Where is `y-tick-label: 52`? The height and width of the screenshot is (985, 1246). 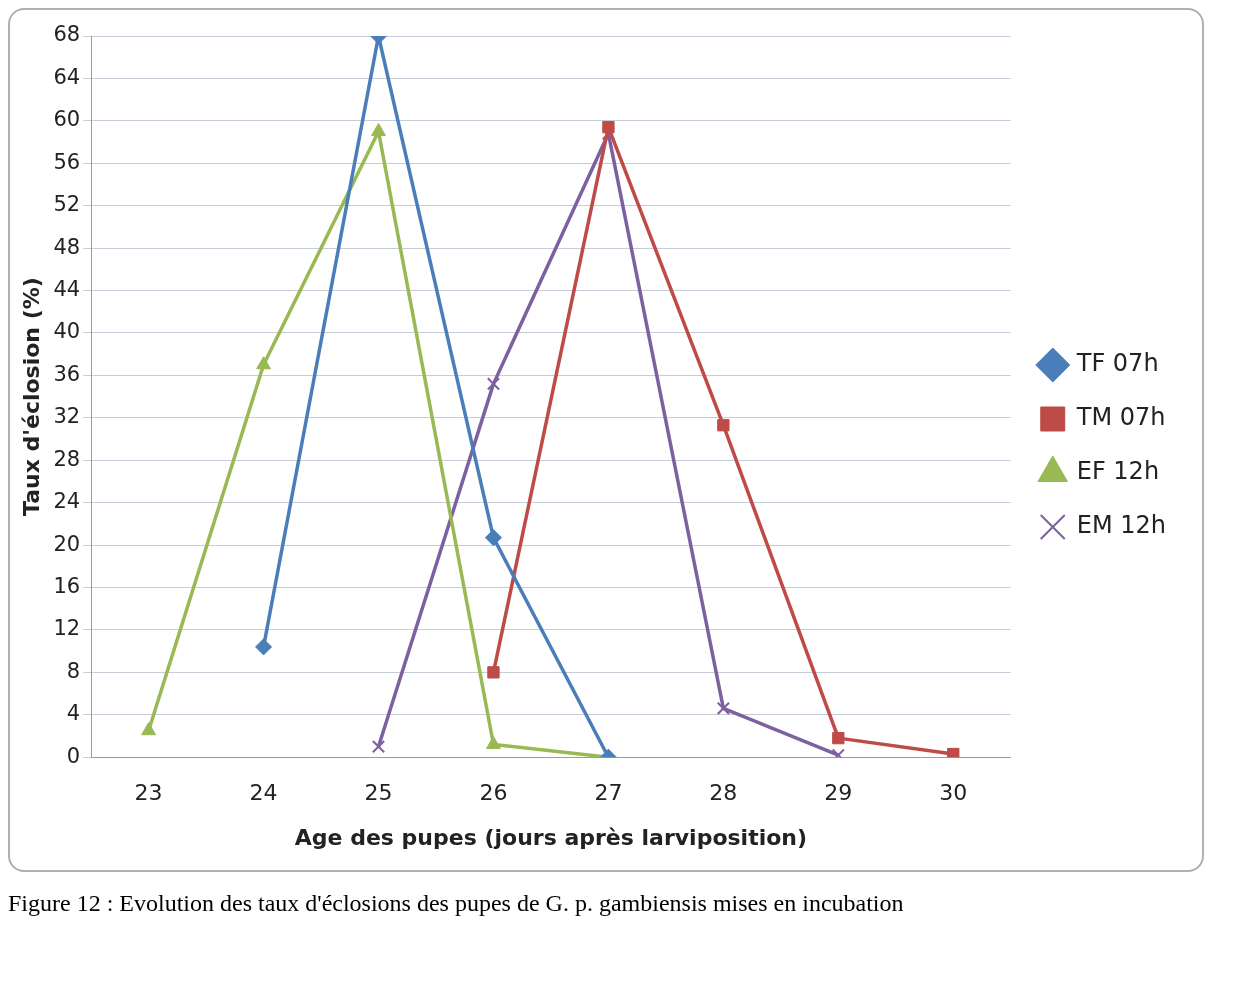
y-tick-label: 52 is located at coordinates (67, 204).